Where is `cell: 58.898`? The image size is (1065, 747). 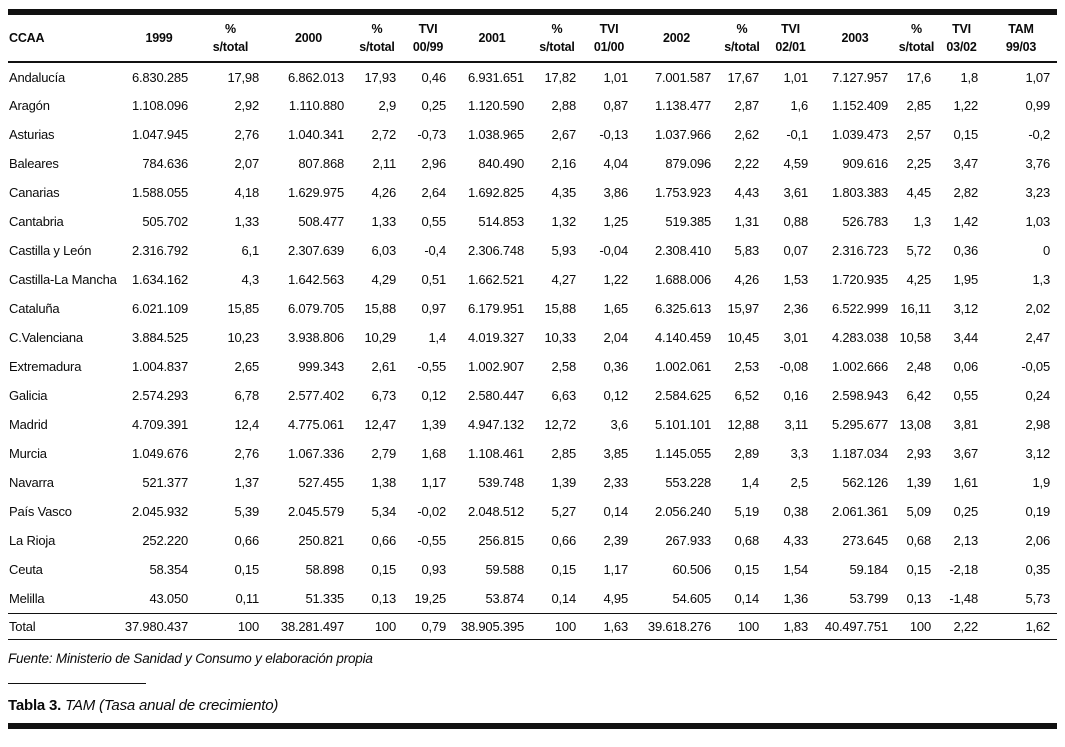
cell: 58.898 is located at coordinates (324, 569).